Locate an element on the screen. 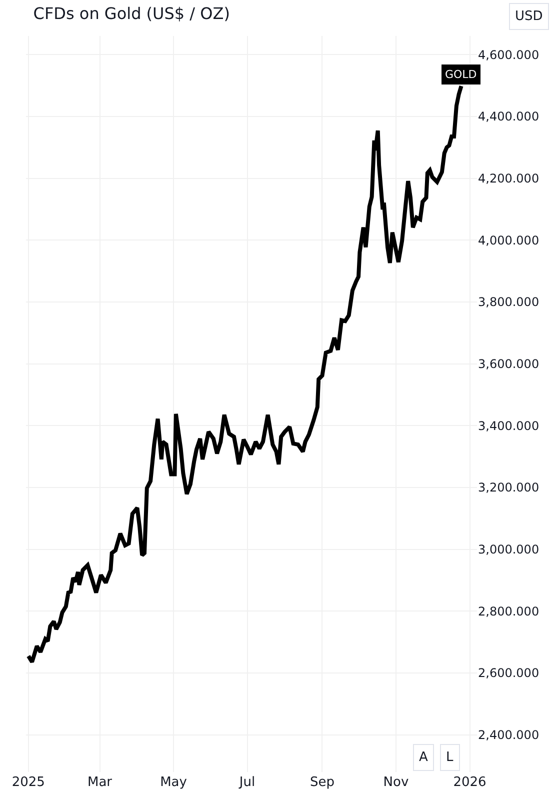 This screenshot has width=555, height=802. x-tick-label: Jul is located at coordinates (247, 782).